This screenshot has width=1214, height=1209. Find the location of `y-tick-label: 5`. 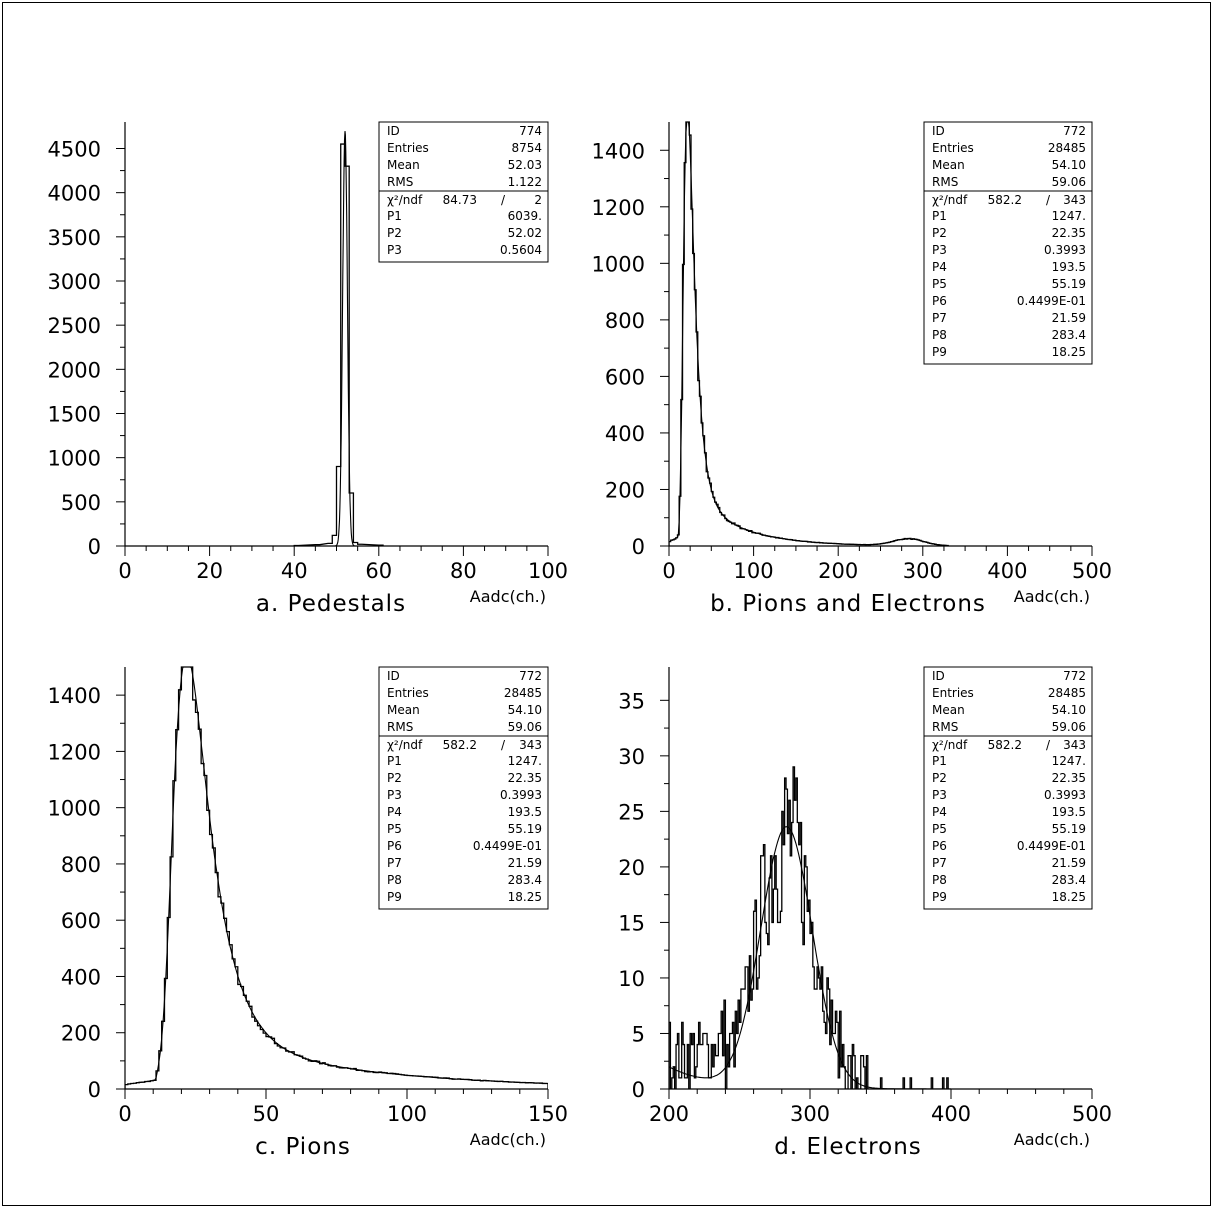

y-tick-label: 5 is located at coordinates (638, 1034).